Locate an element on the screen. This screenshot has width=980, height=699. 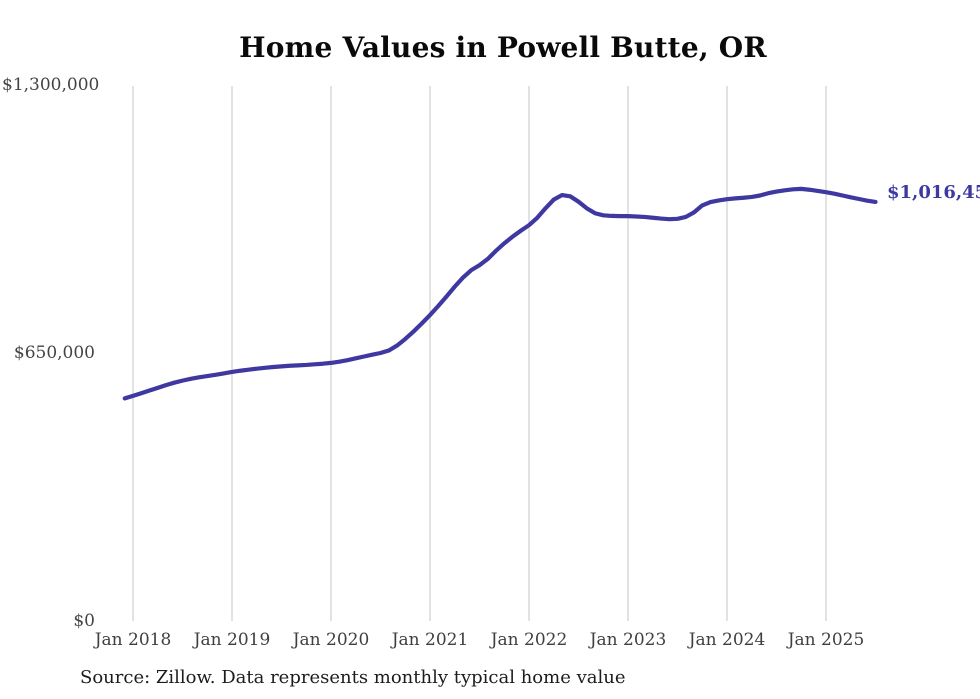
x-axis-tick-label-2023: Jan 2023 is located at coordinates (628, 640).